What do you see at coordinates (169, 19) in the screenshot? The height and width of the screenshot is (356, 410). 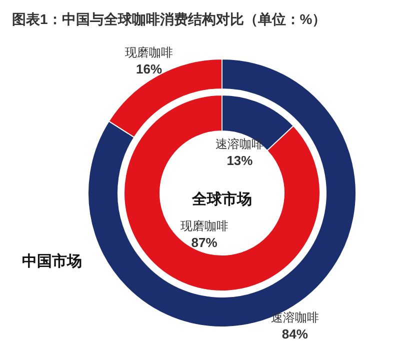 I see `chart-title: 图表1：中国与全球咖啡消费结构对比（单位：%）` at bounding box center [169, 19].